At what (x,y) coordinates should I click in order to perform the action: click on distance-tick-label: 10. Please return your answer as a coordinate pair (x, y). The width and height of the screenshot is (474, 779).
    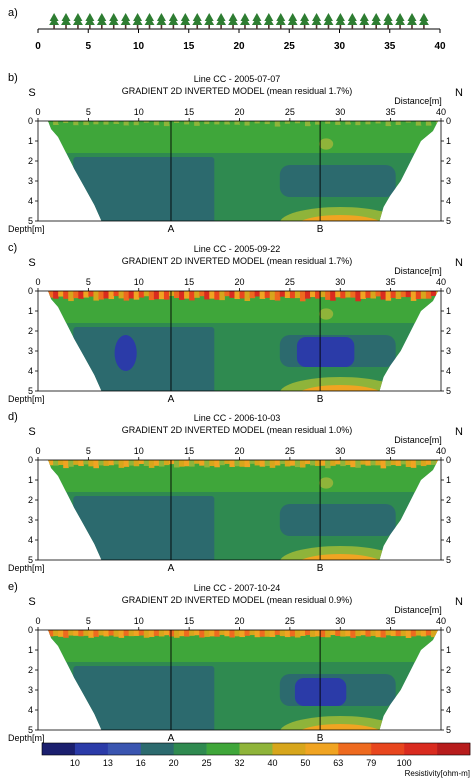
    Looking at the image, I should click on (139, 451).